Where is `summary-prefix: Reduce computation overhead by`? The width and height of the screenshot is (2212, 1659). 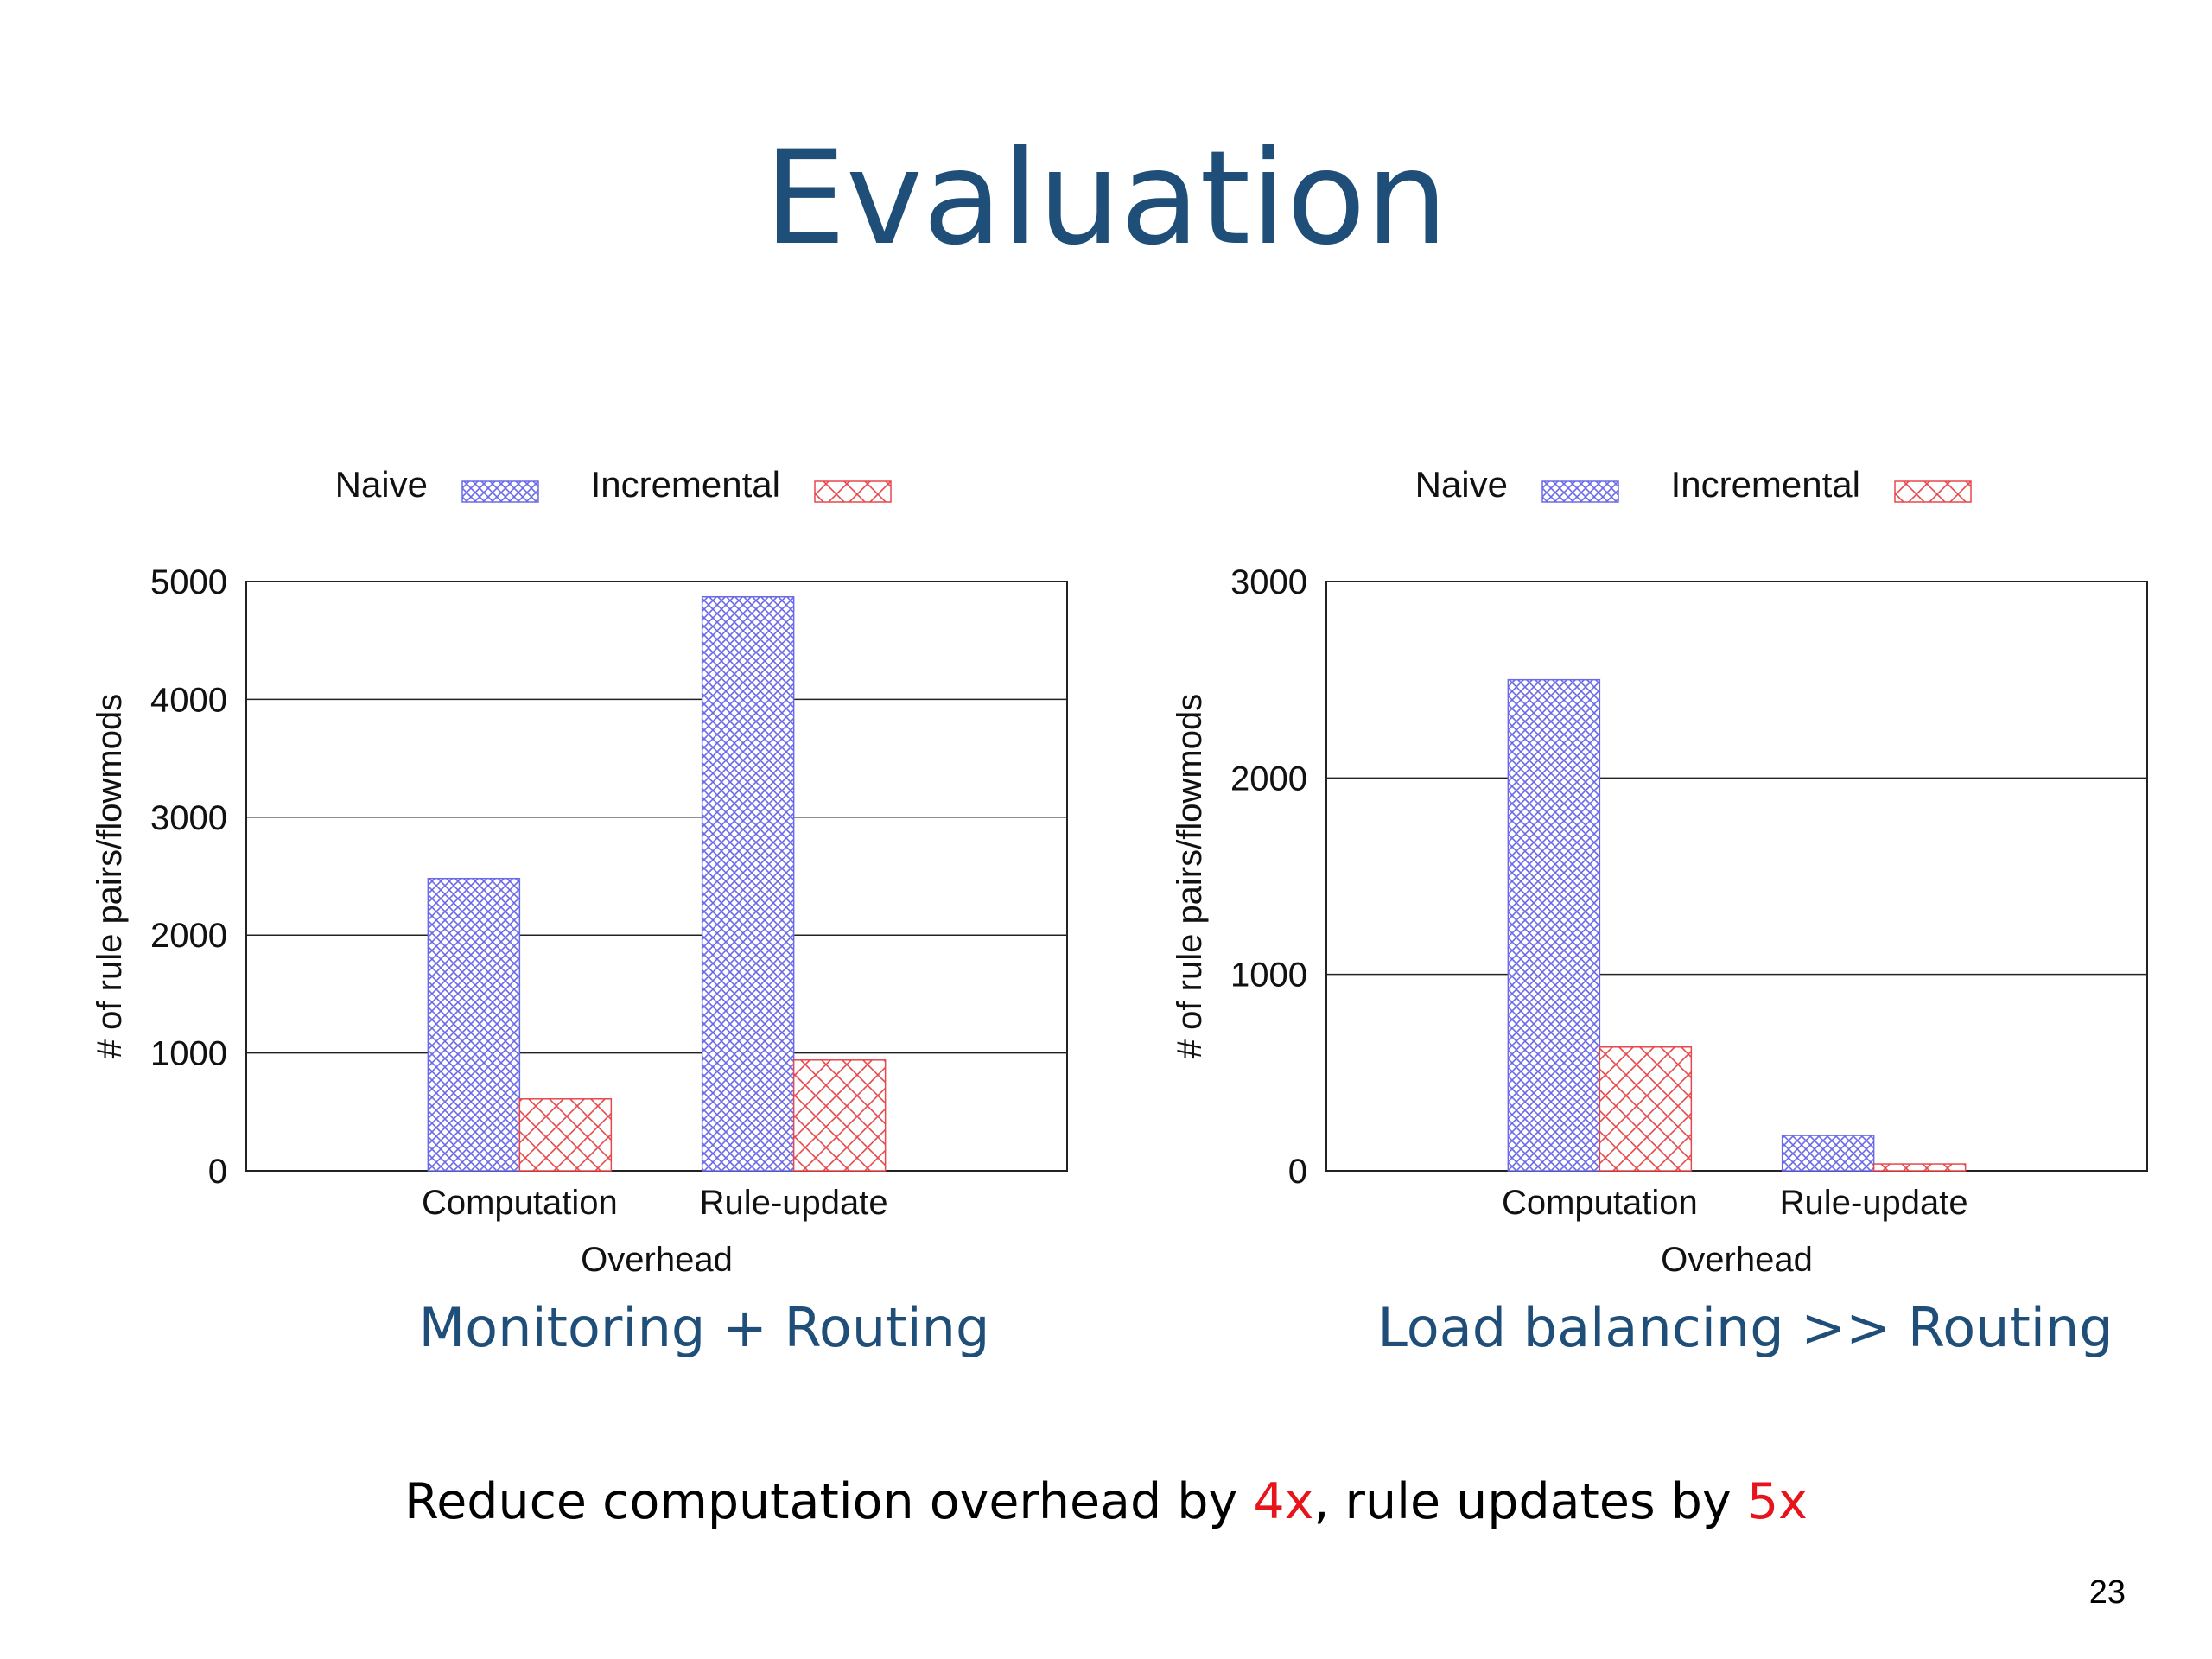
summary-prefix: Reduce computation overhead by is located at coordinates (829, 1501).